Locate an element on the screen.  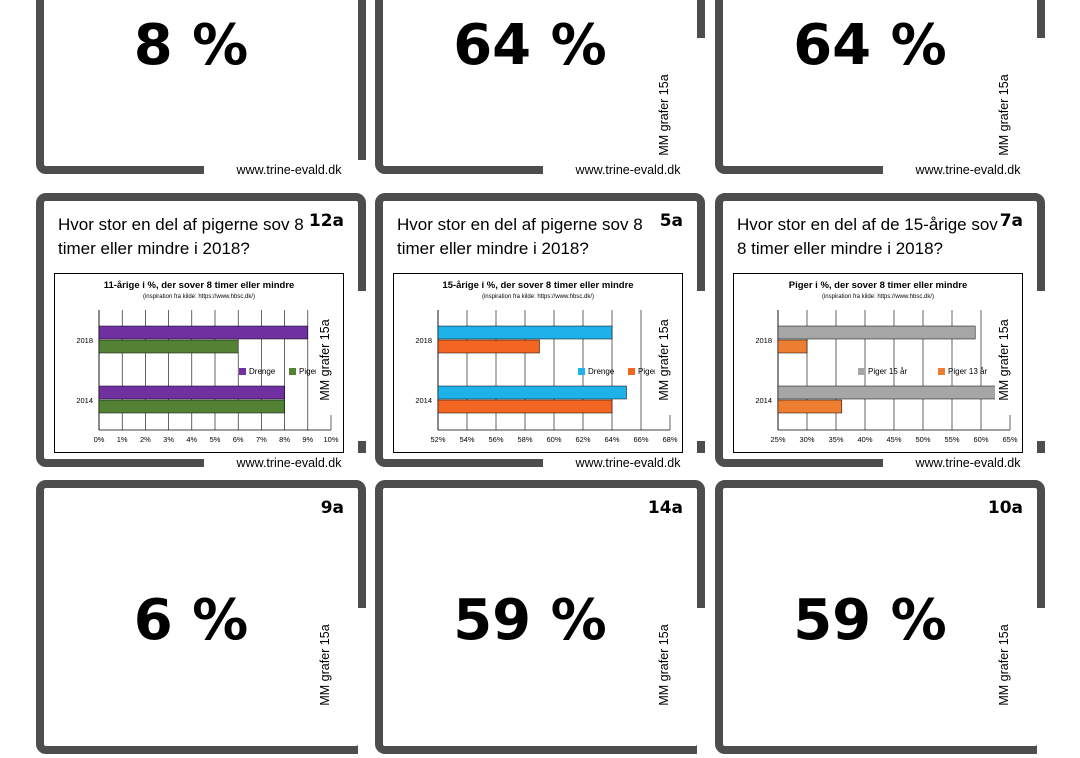
x-tick-label: 8% is located at coordinates (284, 439).